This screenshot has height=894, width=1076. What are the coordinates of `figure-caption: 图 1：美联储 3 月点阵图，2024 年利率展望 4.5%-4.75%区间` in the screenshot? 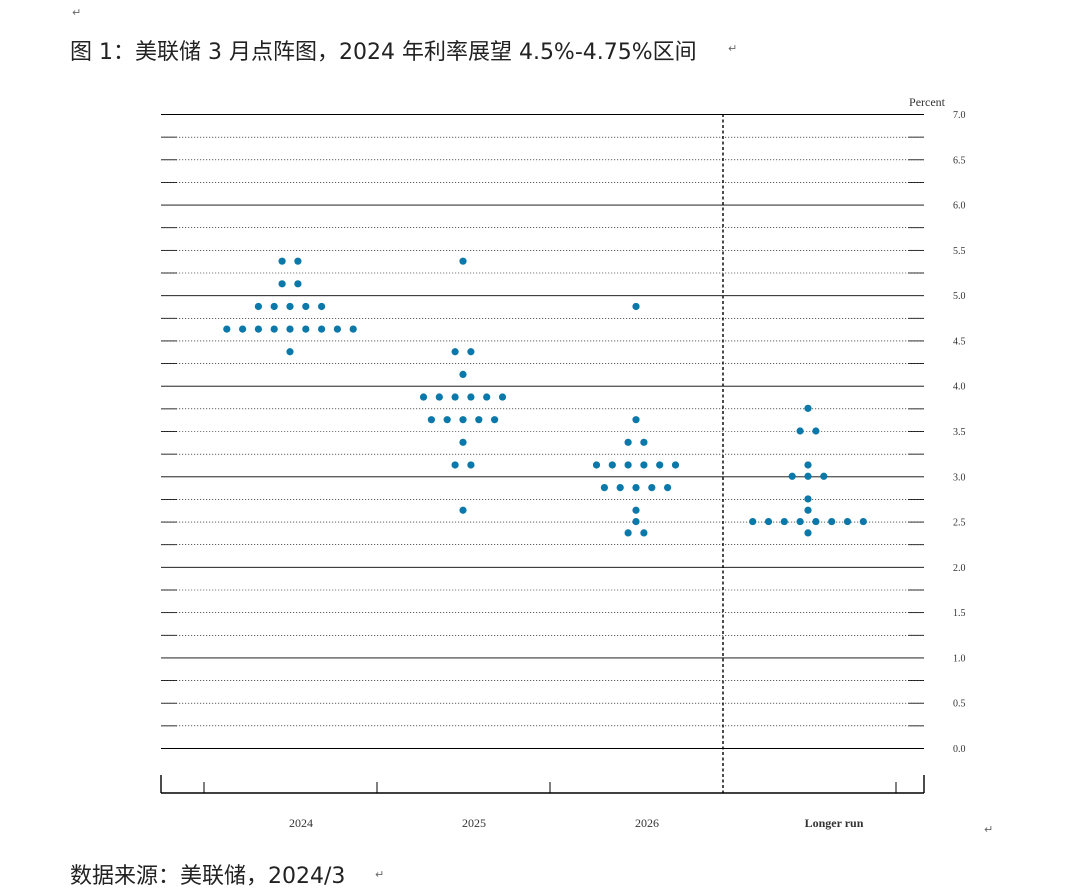 It's located at (383, 52).